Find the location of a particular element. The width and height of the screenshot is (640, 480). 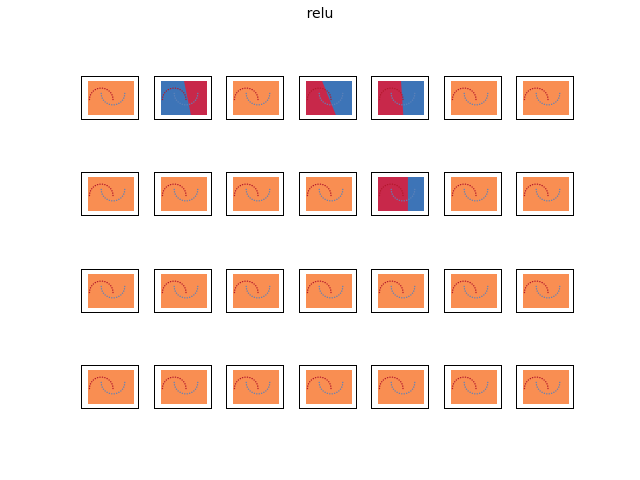

subplot-panel is located at coordinates (110, 291).